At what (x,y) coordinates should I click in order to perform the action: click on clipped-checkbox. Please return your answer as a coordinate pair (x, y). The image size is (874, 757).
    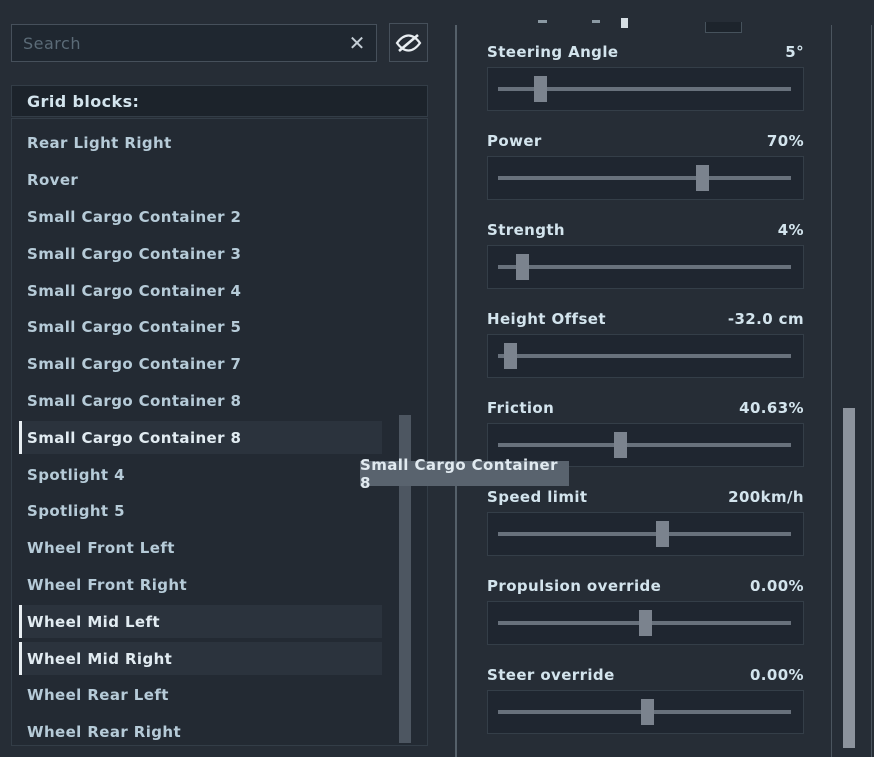
    Looking at the image, I should click on (723, 27).